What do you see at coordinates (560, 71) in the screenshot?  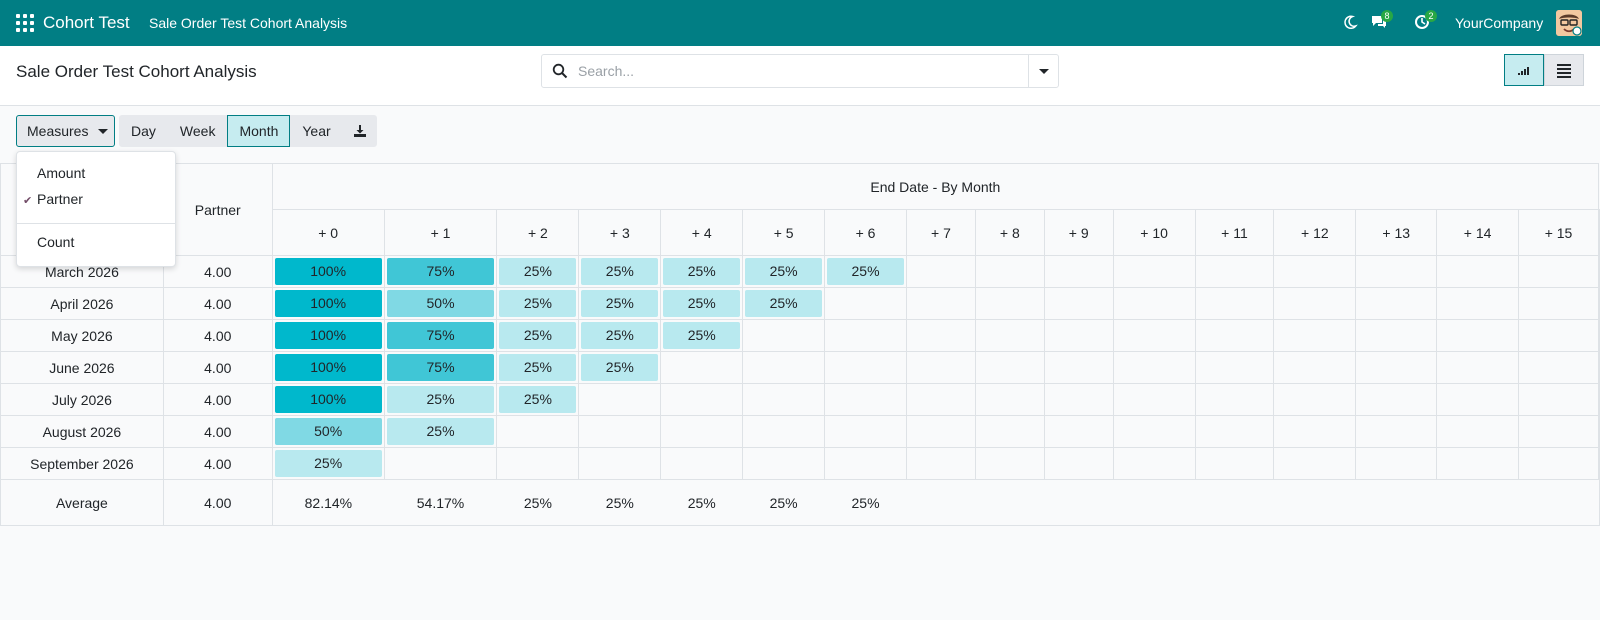 I see `search-icon` at bounding box center [560, 71].